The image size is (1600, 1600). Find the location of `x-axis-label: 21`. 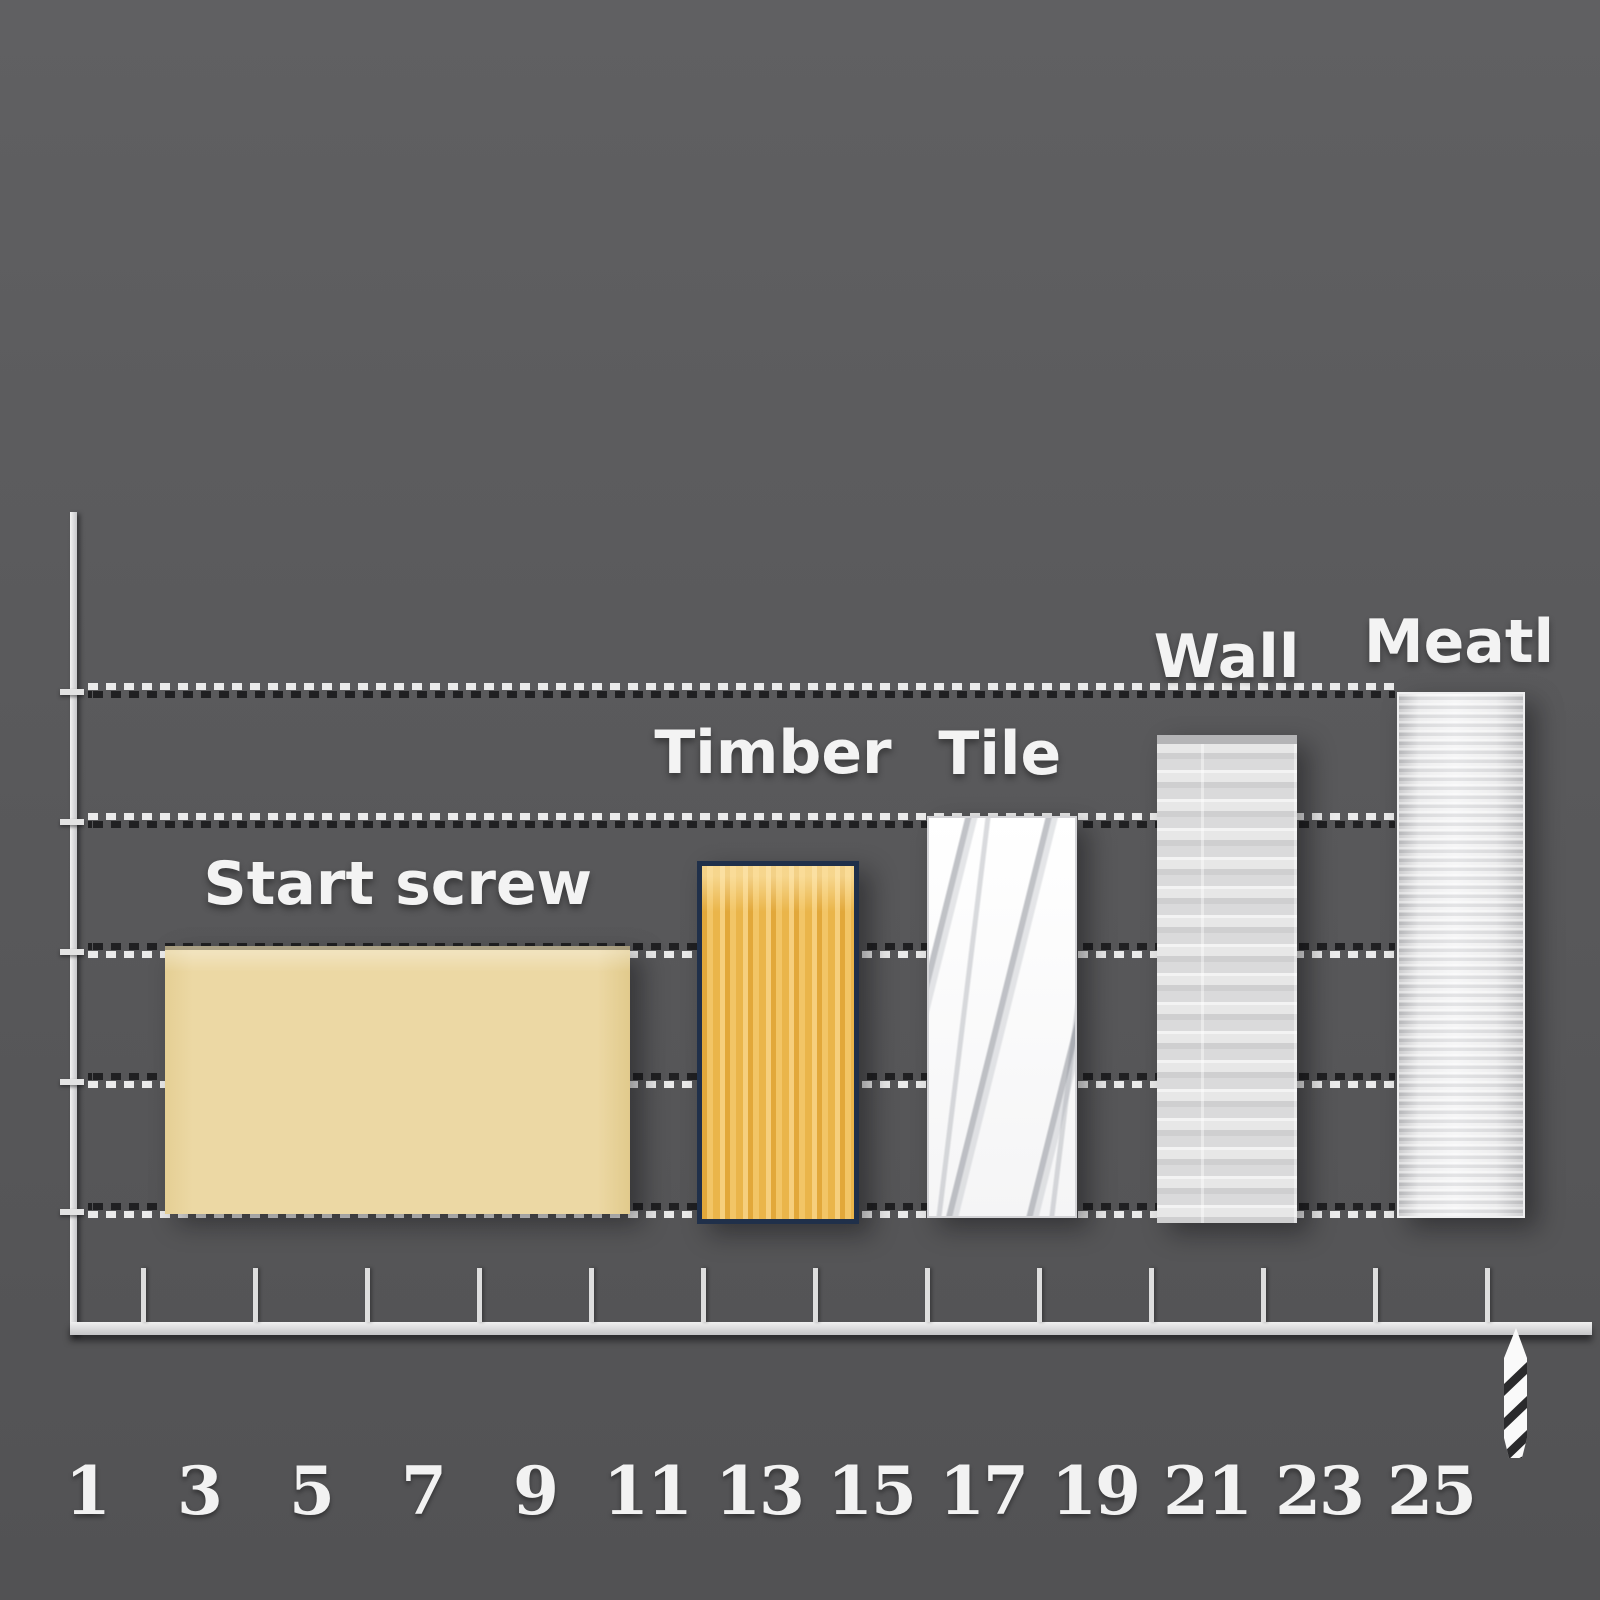

x-axis-label: 21 is located at coordinates (1208, 1491).